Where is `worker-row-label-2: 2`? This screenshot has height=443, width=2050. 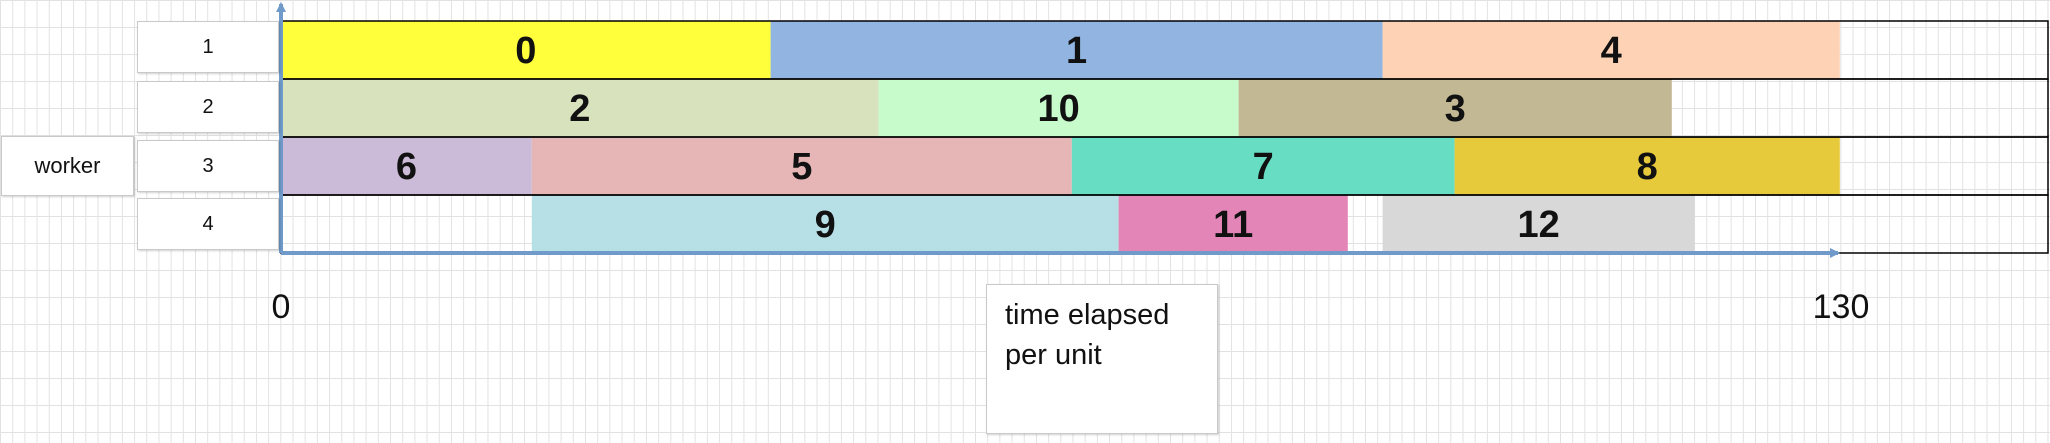
worker-row-label-2: 2 is located at coordinates (208, 107).